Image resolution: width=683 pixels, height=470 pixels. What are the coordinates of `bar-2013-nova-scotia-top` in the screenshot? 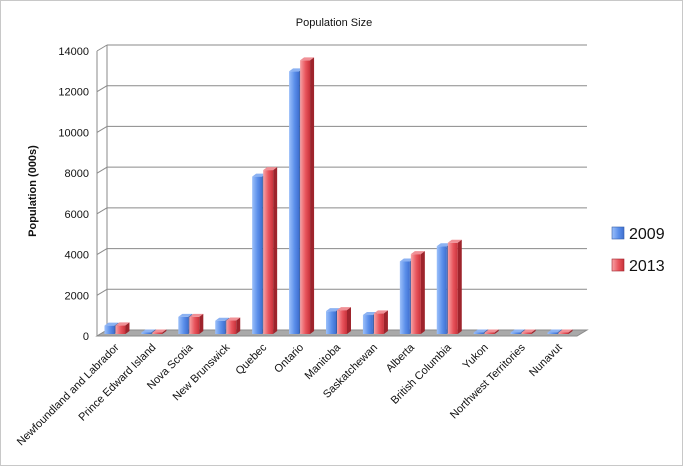 It's located at (196, 315).